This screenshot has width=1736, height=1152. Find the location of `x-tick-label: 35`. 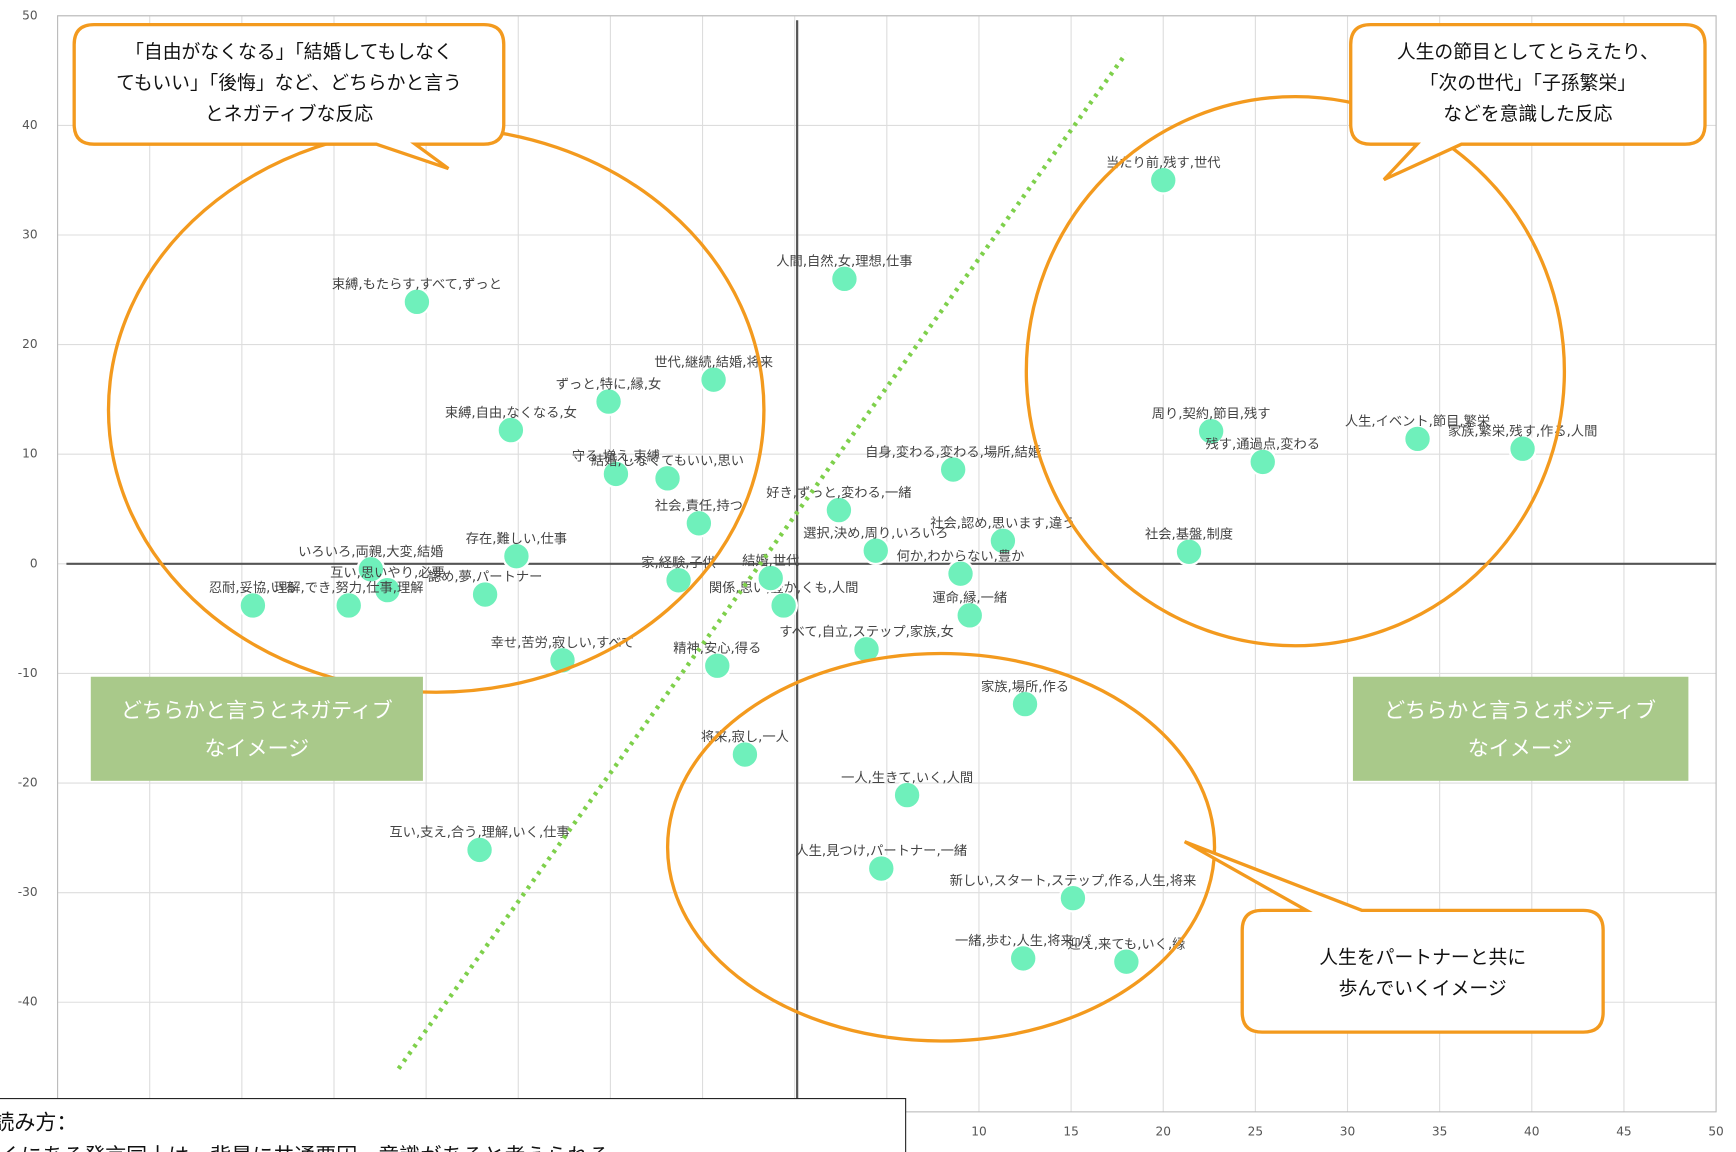

x-tick-label: 35 is located at coordinates (1439, 1131).